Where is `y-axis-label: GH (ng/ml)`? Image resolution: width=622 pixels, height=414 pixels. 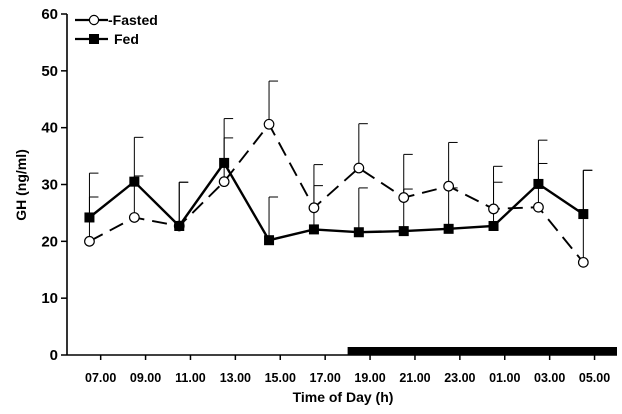
y-axis-label: GH (ng/ml) is located at coordinates (21, 185).